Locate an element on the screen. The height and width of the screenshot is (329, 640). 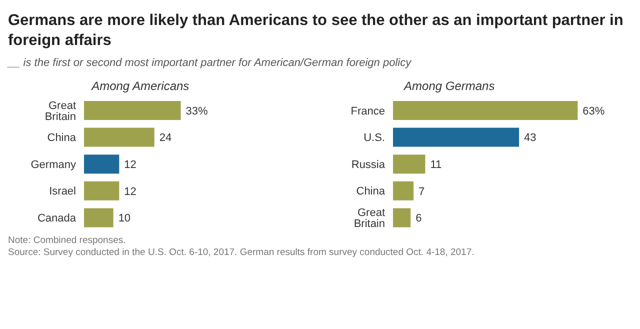
y-tick-label: U.S. is located at coordinates (374, 138).